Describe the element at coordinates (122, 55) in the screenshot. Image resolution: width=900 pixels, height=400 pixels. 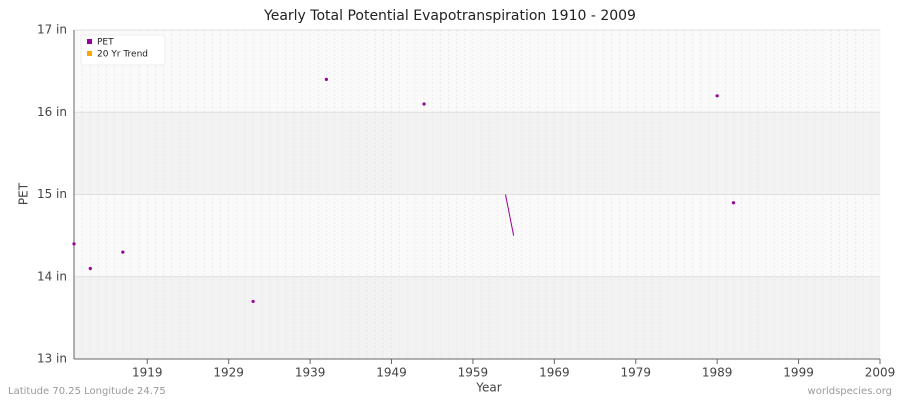
I see `legend-label: 20 Yr Trend` at that location.